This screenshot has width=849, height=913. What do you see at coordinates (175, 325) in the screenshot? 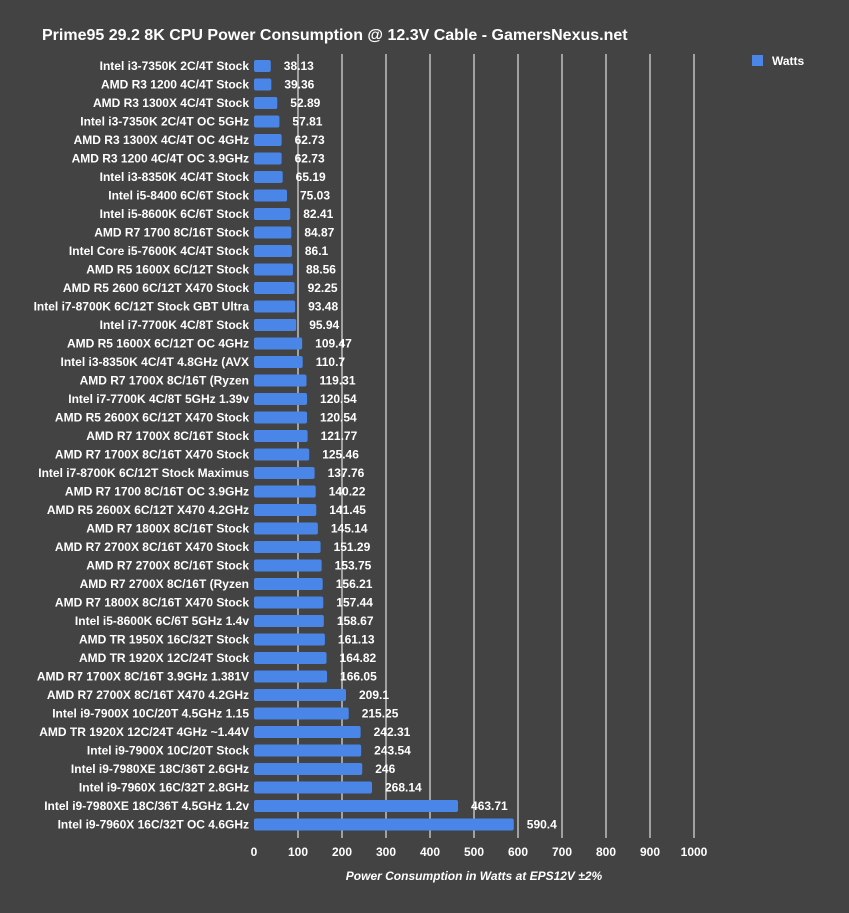
I see `category-label: Intel i7-7700K 4C/8T Stock` at bounding box center [175, 325].